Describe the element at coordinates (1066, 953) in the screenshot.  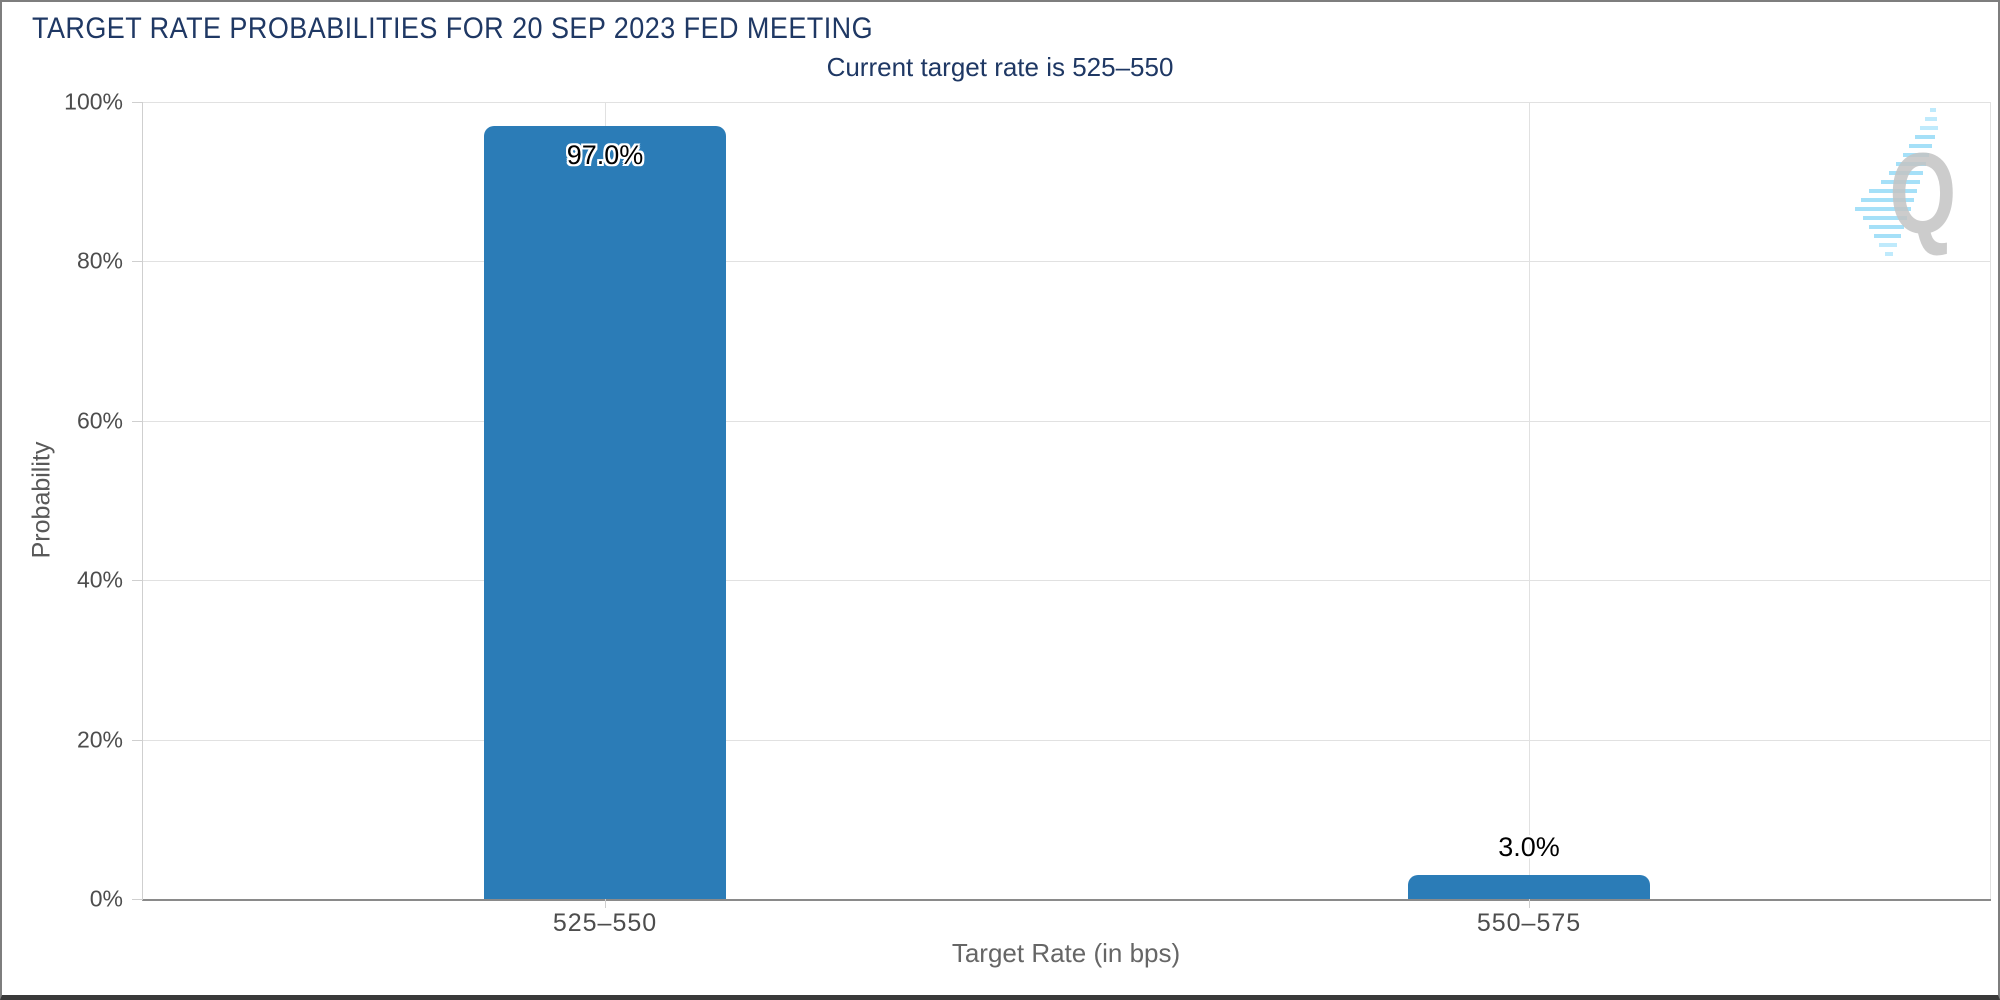
I see `x-axis-title: Target Rate (in bps)` at that location.